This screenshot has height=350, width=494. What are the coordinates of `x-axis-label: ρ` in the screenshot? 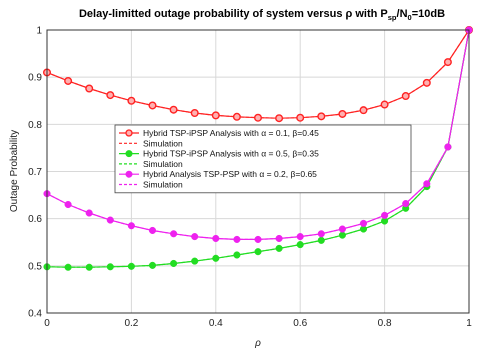 It's located at (257, 343).